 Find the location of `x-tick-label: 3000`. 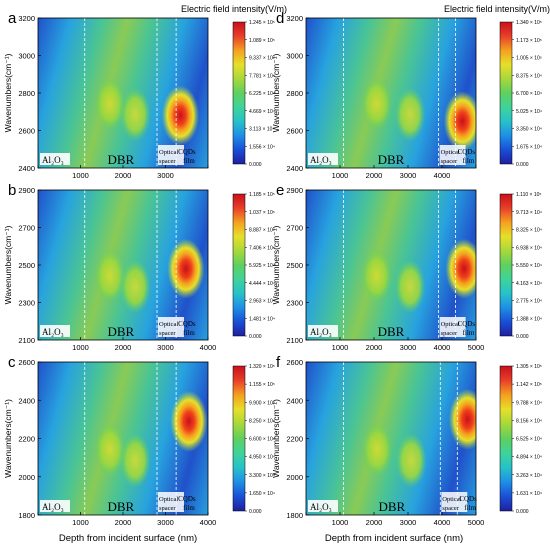

x-tick-label: 3000 is located at coordinates (165, 347).